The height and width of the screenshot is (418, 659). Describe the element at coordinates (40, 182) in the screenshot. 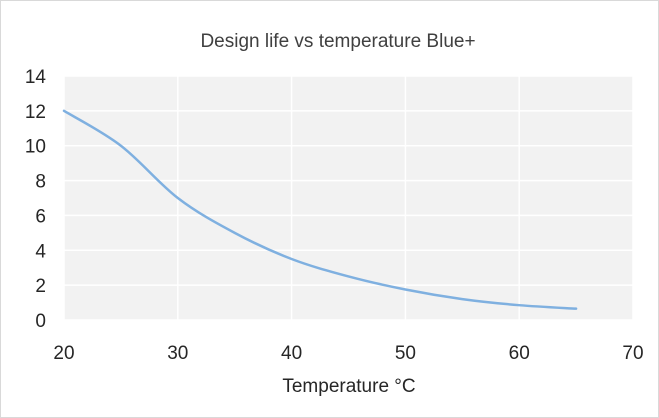

I see `y-tick-label: 8` at that location.